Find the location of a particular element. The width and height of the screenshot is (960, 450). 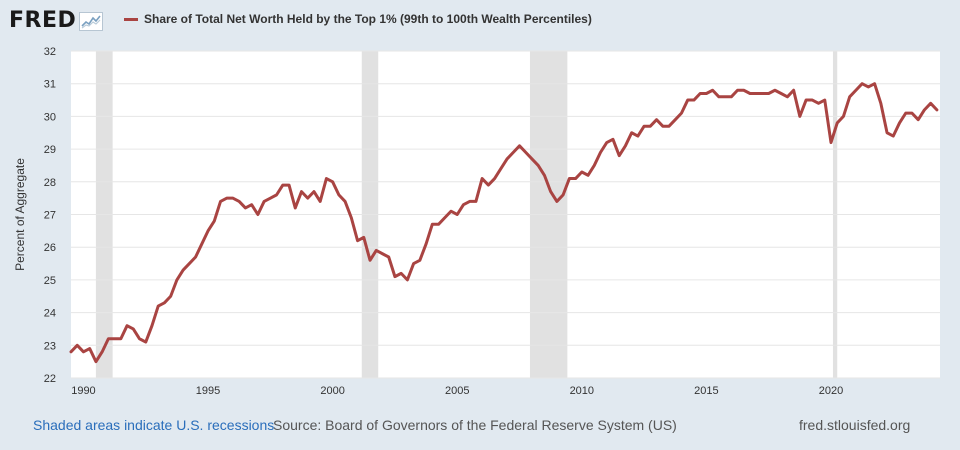

x-axis-ticks: 1990 1995 2000 2005 2010 2015 2020 is located at coordinates (457, 391).